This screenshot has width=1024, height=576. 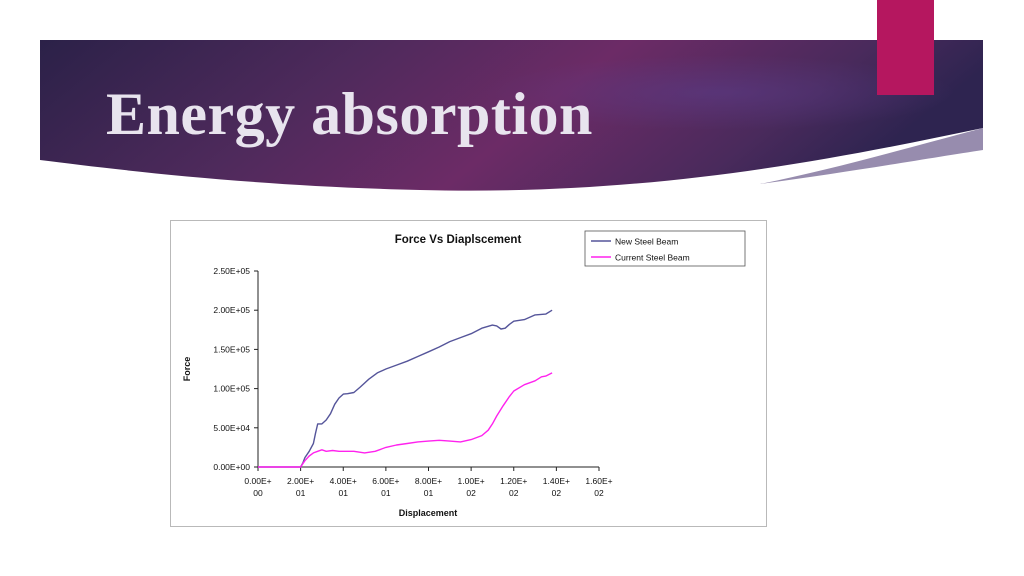 What do you see at coordinates (458, 240) in the screenshot?
I see `chart-title: Force Vs Diaplscement` at bounding box center [458, 240].